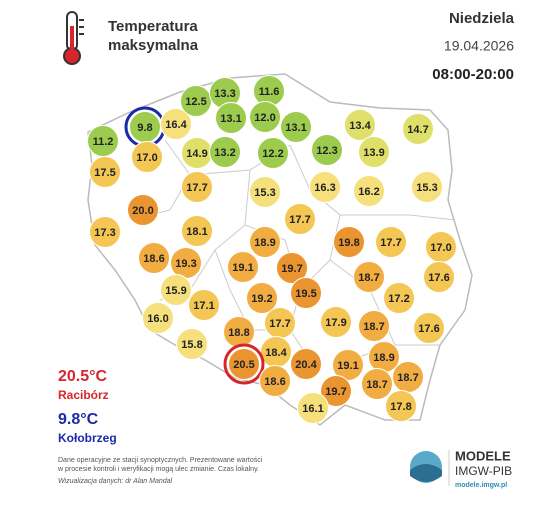 The image size is (552, 517). Describe the element at coordinates (269, 92) in the screenshot. I see `station-temp: 11.6` at that location.